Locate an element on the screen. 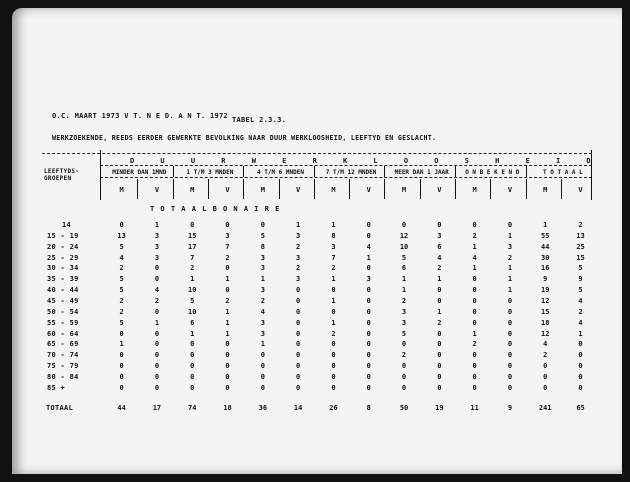 The width and height of the screenshot is (630, 482). table-cell: 10 is located at coordinates (192, 290).